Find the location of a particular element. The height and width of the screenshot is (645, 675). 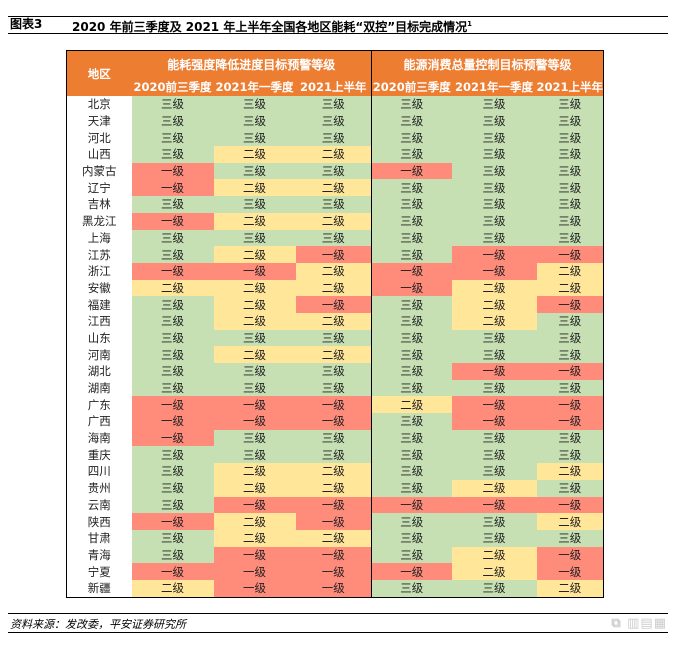

region-cell: 河南 is located at coordinates (99, 354).